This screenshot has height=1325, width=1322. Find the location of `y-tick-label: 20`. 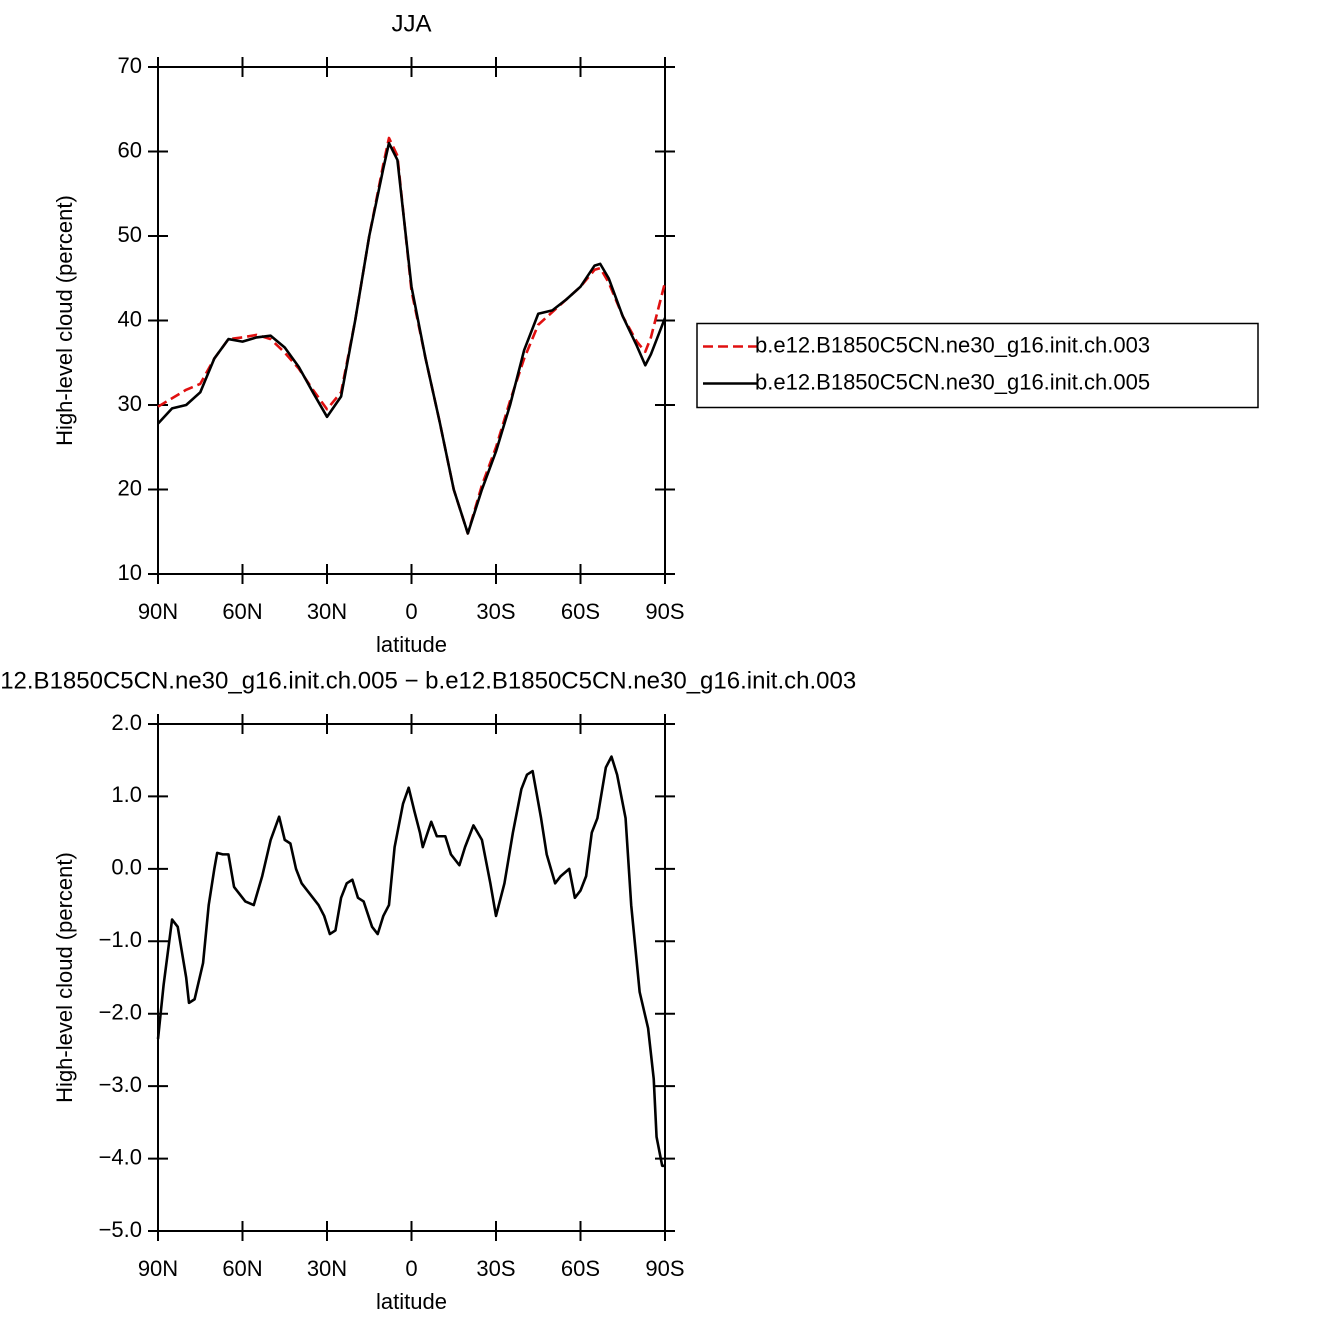

y-tick-label: 20 is located at coordinates (130, 487).